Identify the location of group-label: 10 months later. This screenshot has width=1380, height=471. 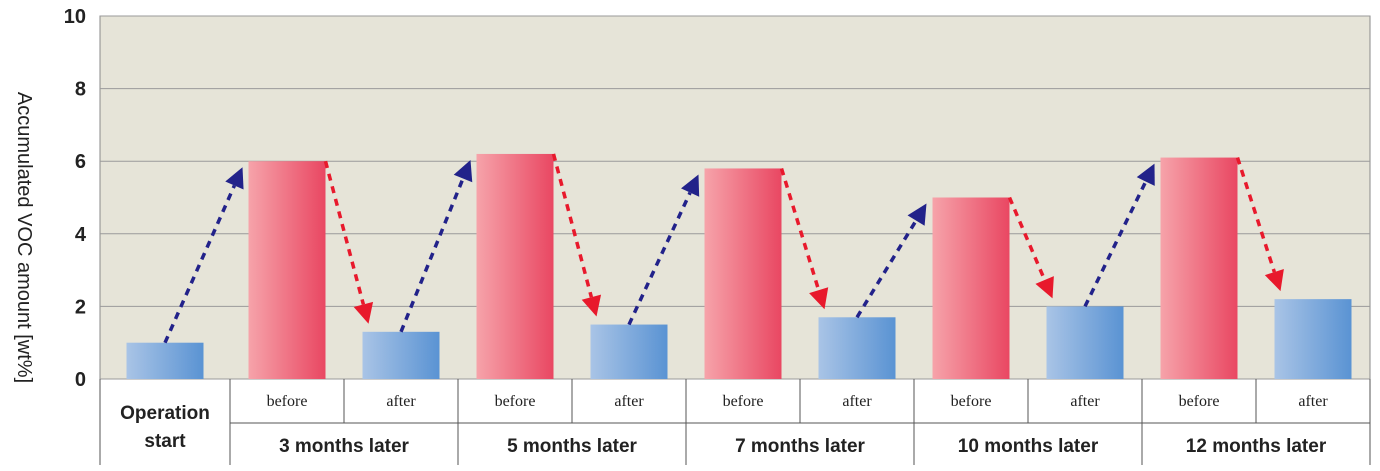
(1028, 446).